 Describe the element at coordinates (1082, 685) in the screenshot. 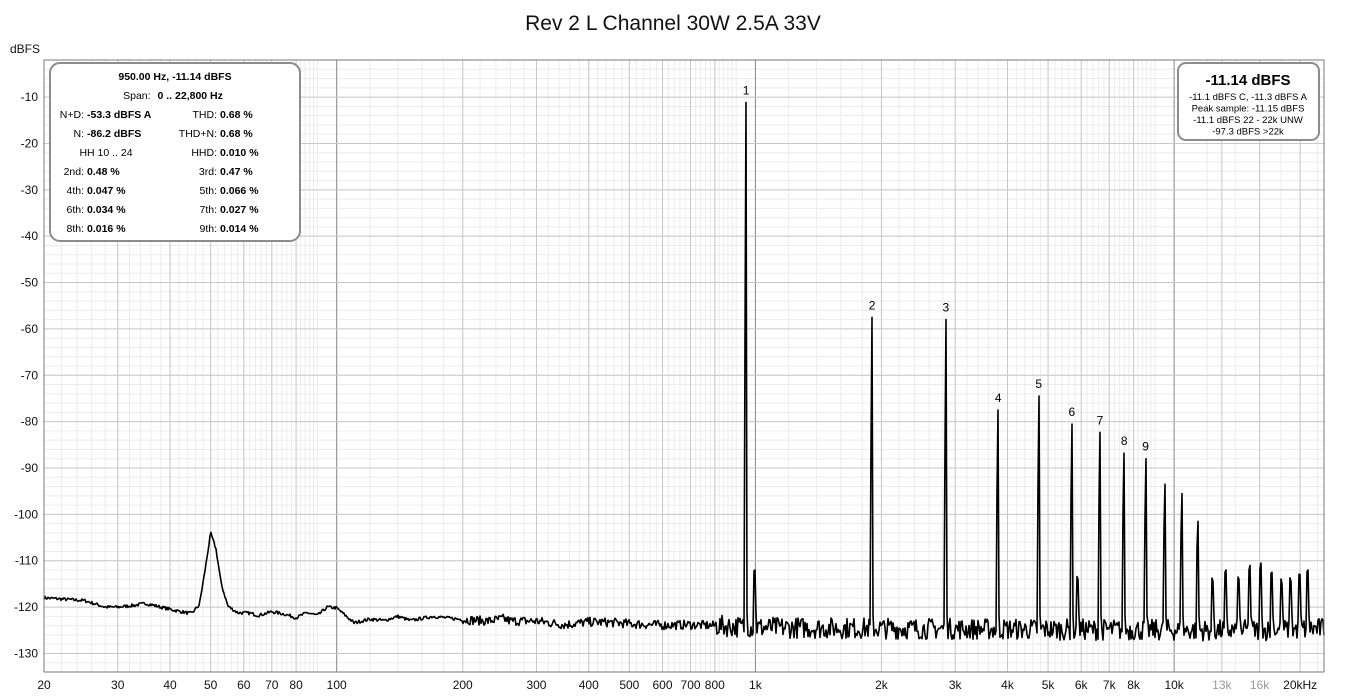

I see `x-tick-label: 6k` at that location.